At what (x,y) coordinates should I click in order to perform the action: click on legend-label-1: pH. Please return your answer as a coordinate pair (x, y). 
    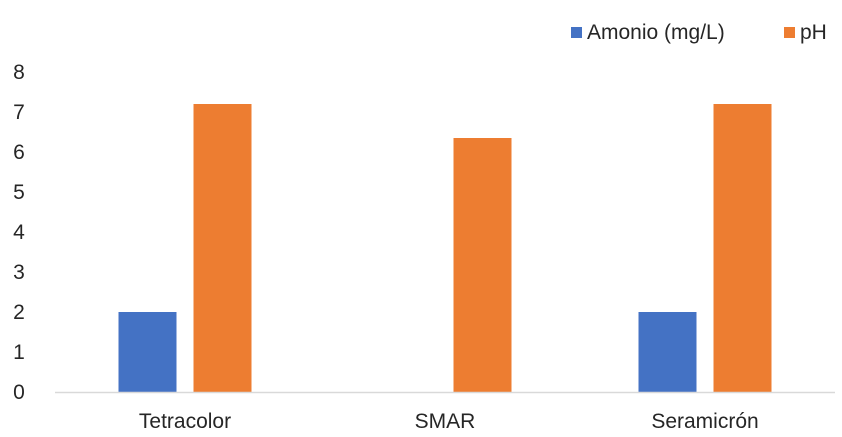
    Looking at the image, I should click on (813, 32).